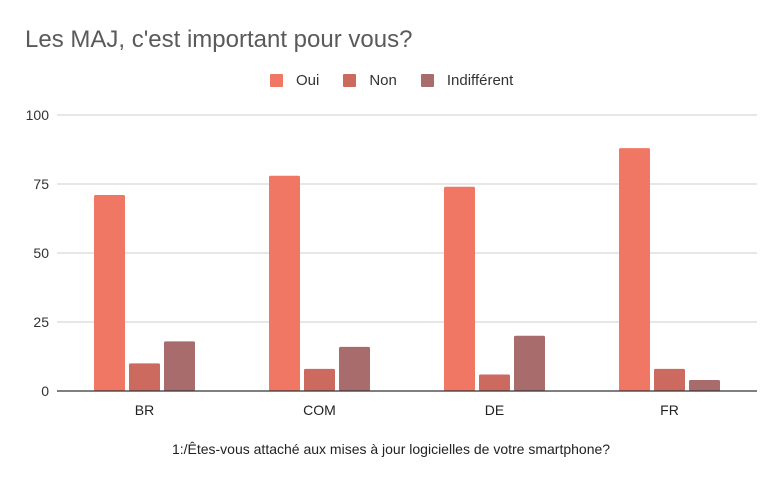 This screenshot has height=483, width=782. Describe the element at coordinates (41, 184) in the screenshot. I see `y-tick-label: 75` at that location.